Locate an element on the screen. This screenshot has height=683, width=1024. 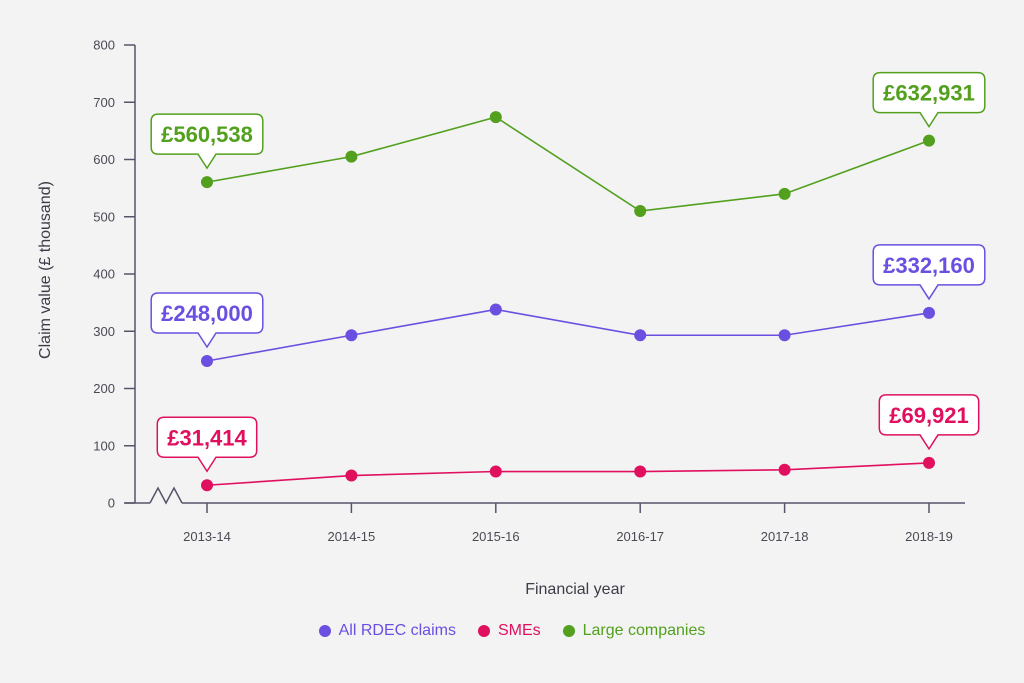
x-tick-label-2016-17: 2016-17 is located at coordinates (640, 536).